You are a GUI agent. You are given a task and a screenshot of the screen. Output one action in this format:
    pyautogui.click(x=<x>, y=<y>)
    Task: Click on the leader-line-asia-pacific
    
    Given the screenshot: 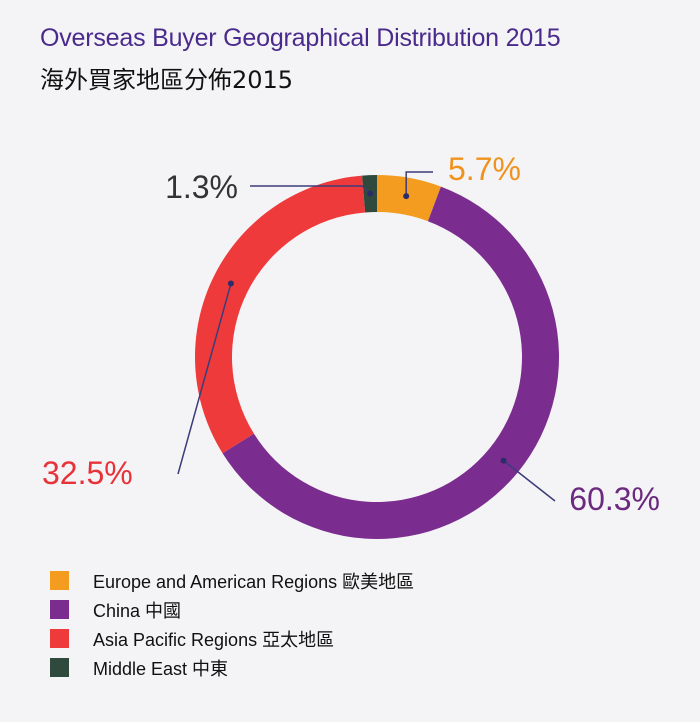 What is the action you would take?
    pyautogui.click(x=204, y=379)
    